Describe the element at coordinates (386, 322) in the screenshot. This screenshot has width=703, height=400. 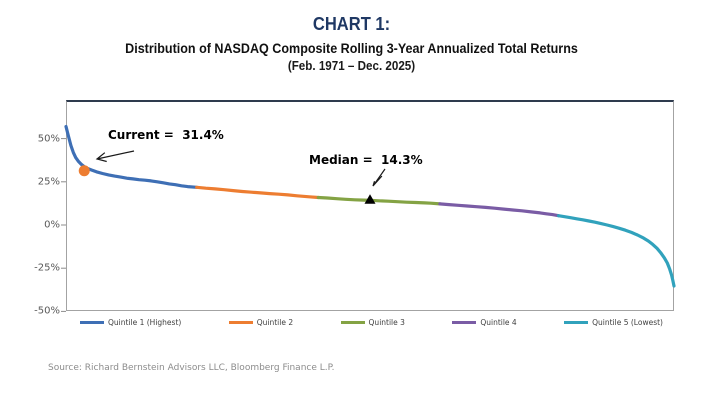
I see `legend-label-quintile-3: Quintile 3` at that location.